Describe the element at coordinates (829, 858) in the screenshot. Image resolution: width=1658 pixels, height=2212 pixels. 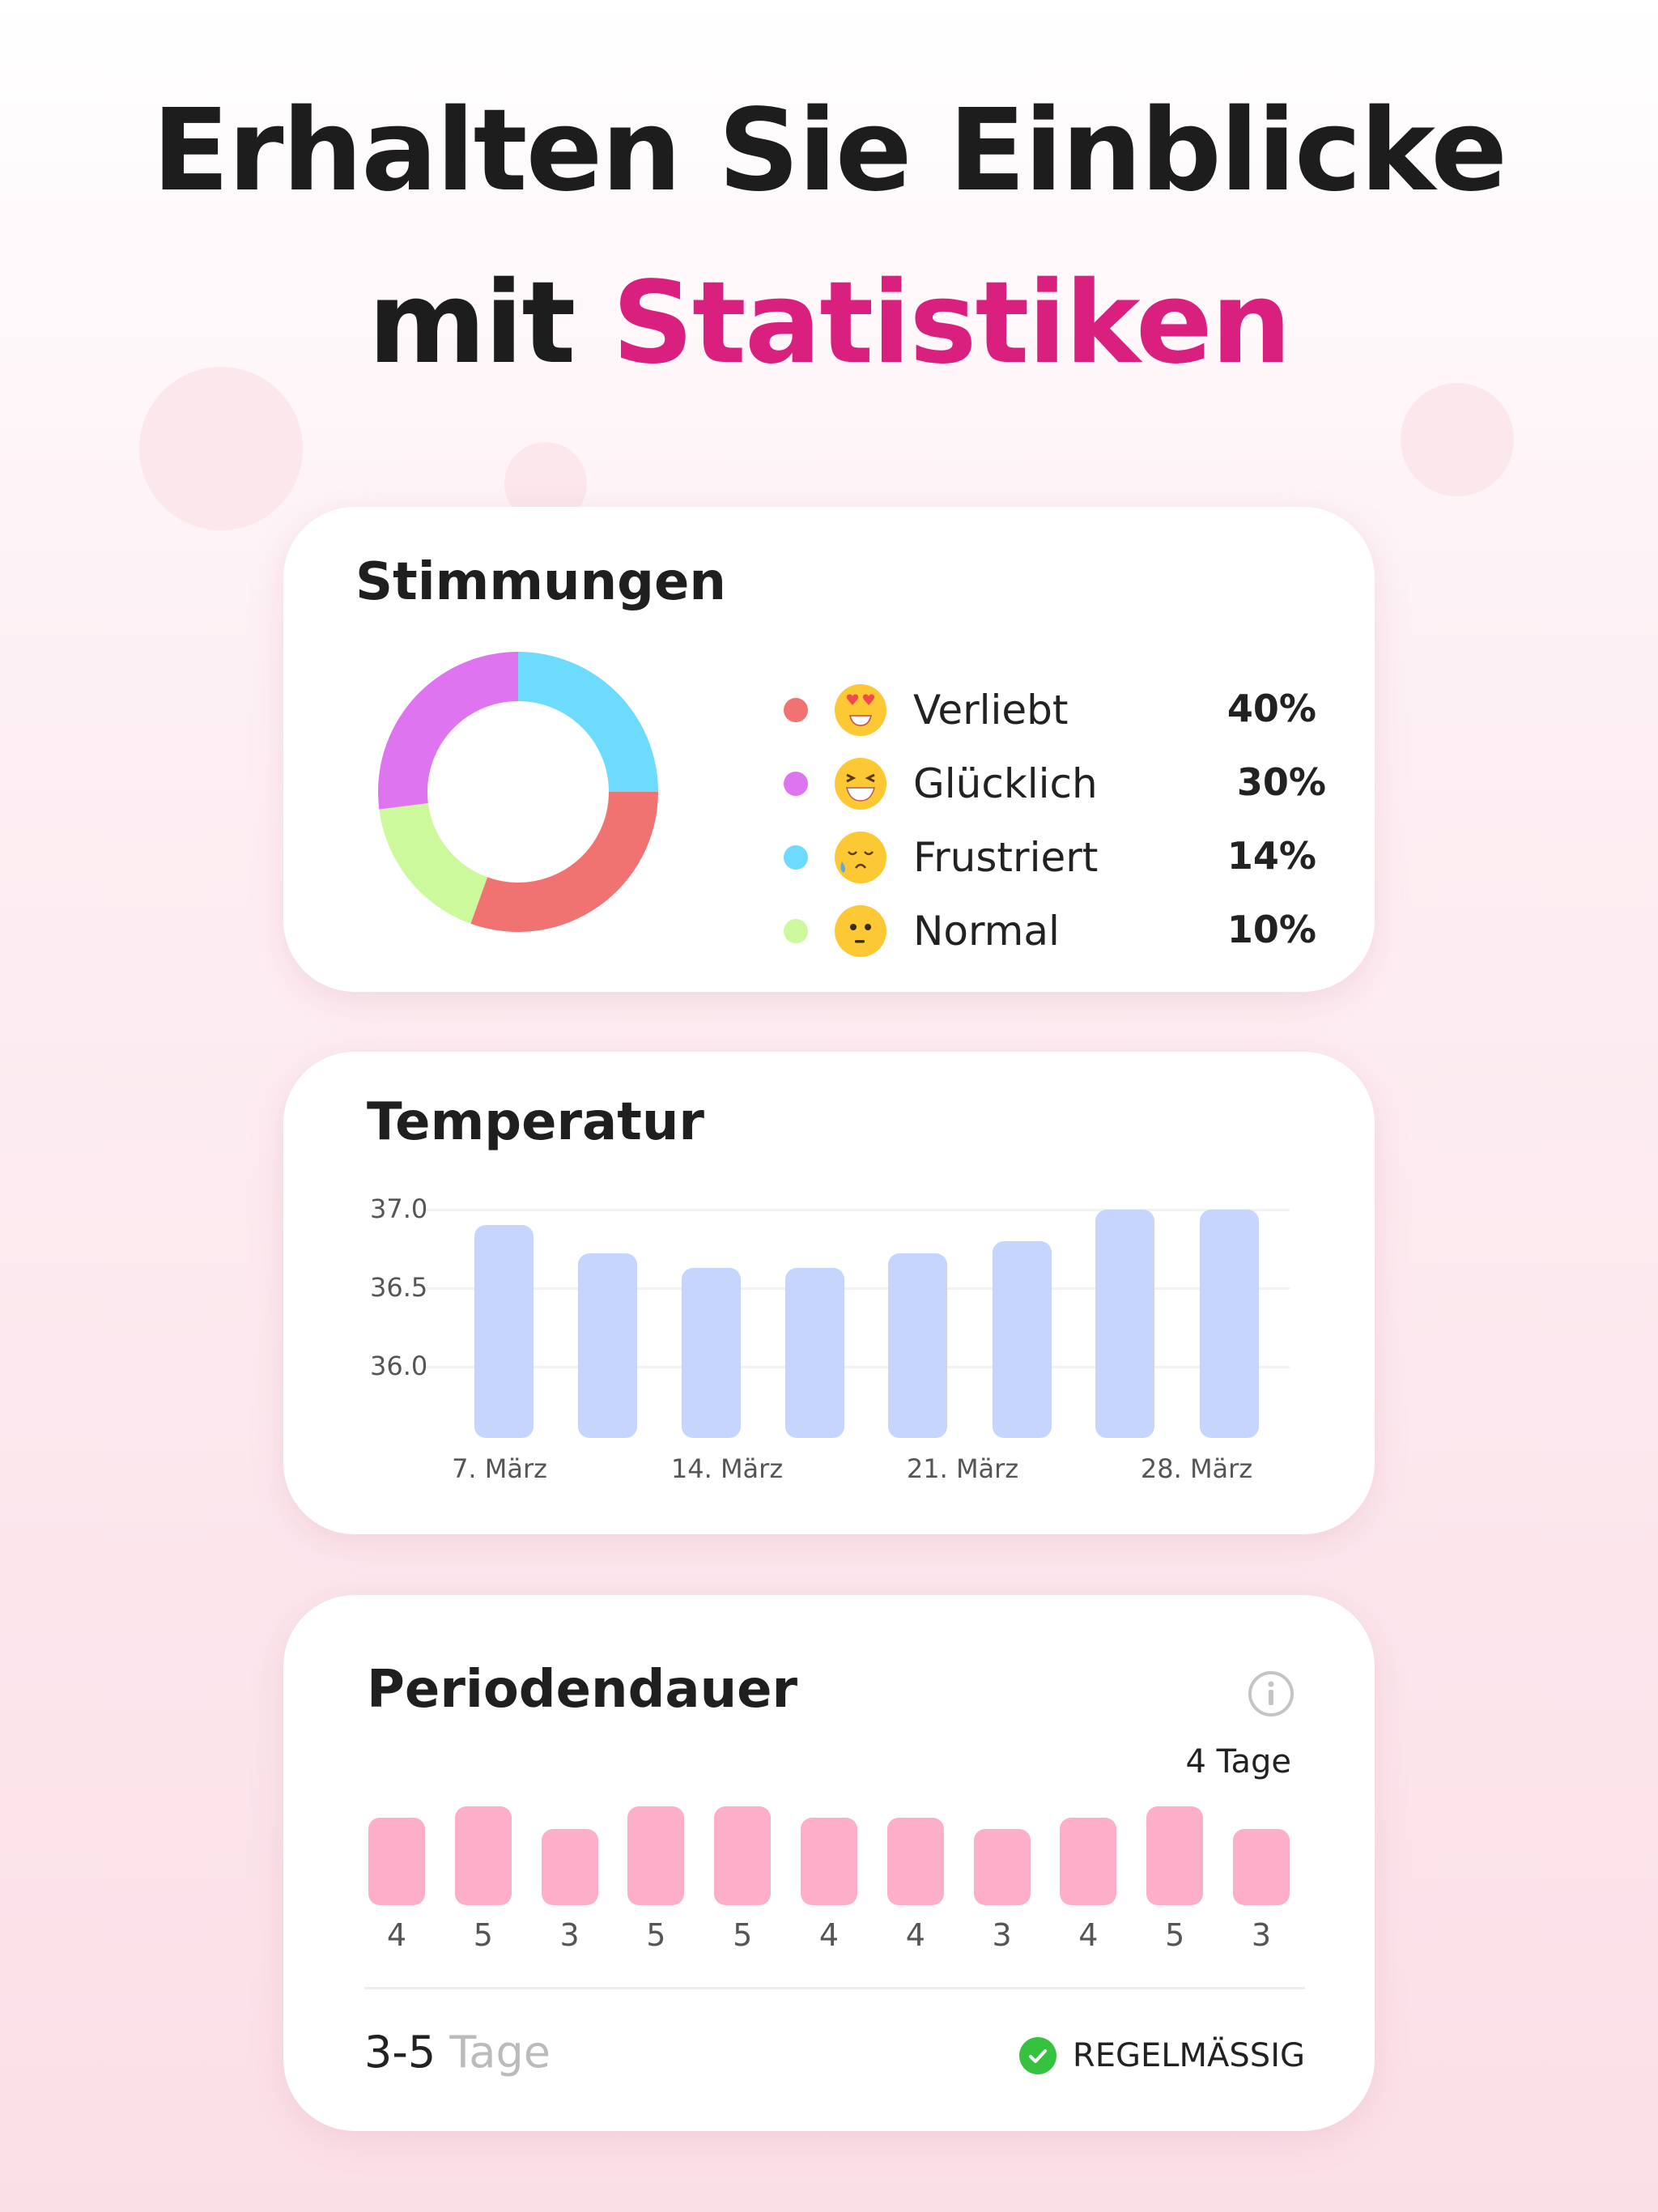
I see `mood-legend-item: Frustriert 14%` at that location.